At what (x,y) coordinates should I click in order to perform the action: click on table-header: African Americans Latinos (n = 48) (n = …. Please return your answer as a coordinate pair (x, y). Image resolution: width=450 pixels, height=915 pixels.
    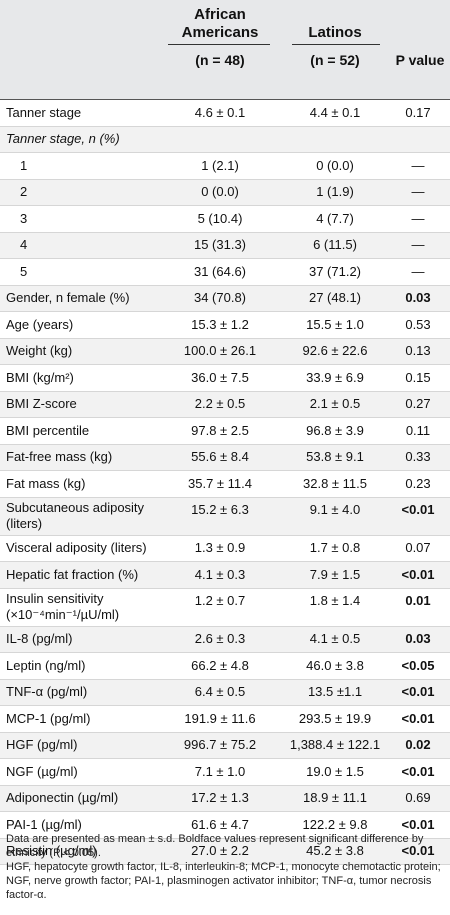
    Looking at the image, I should click on (225, 50).